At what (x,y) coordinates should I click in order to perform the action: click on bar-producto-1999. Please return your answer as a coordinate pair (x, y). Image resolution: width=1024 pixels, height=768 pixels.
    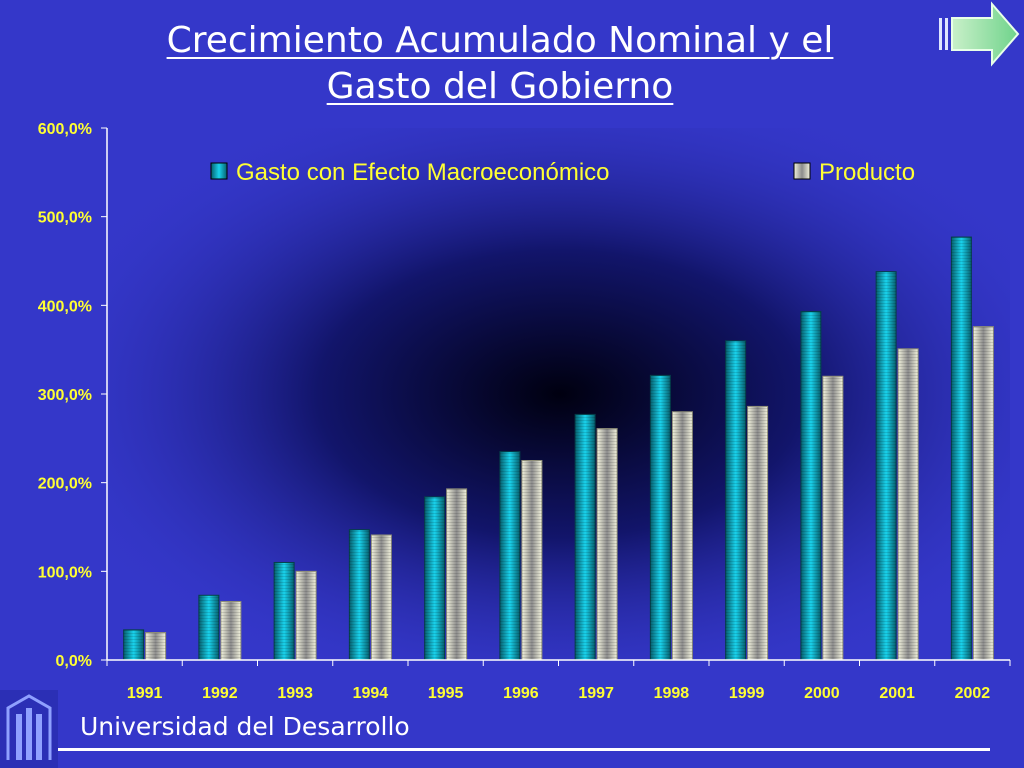
    Looking at the image, I should click on (758, 533).